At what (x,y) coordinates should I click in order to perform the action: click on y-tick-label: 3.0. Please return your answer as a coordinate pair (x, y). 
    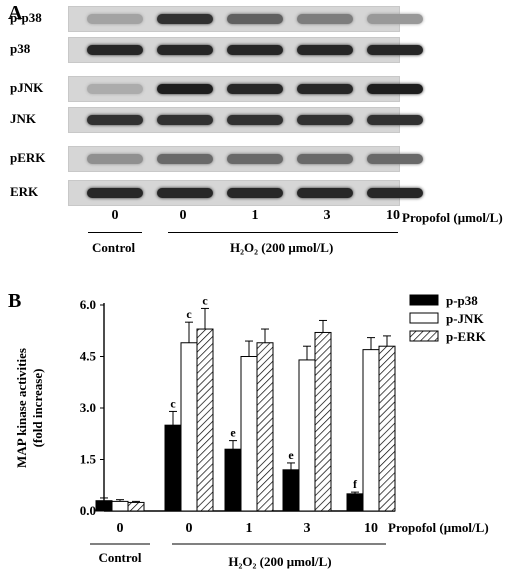
    Looking at the image, I should click on (88, 407).